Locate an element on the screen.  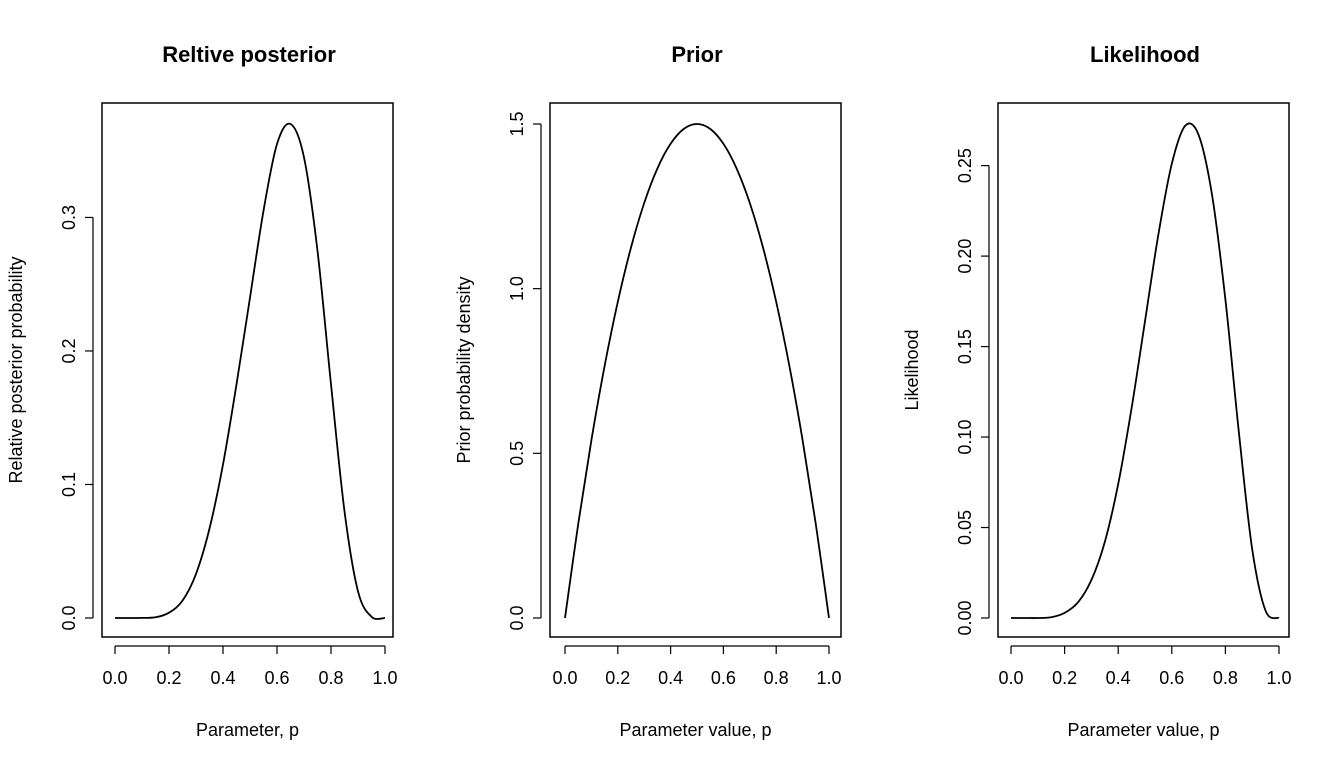
y-tick-label: 0.20 is located at coordinates (965, 256).